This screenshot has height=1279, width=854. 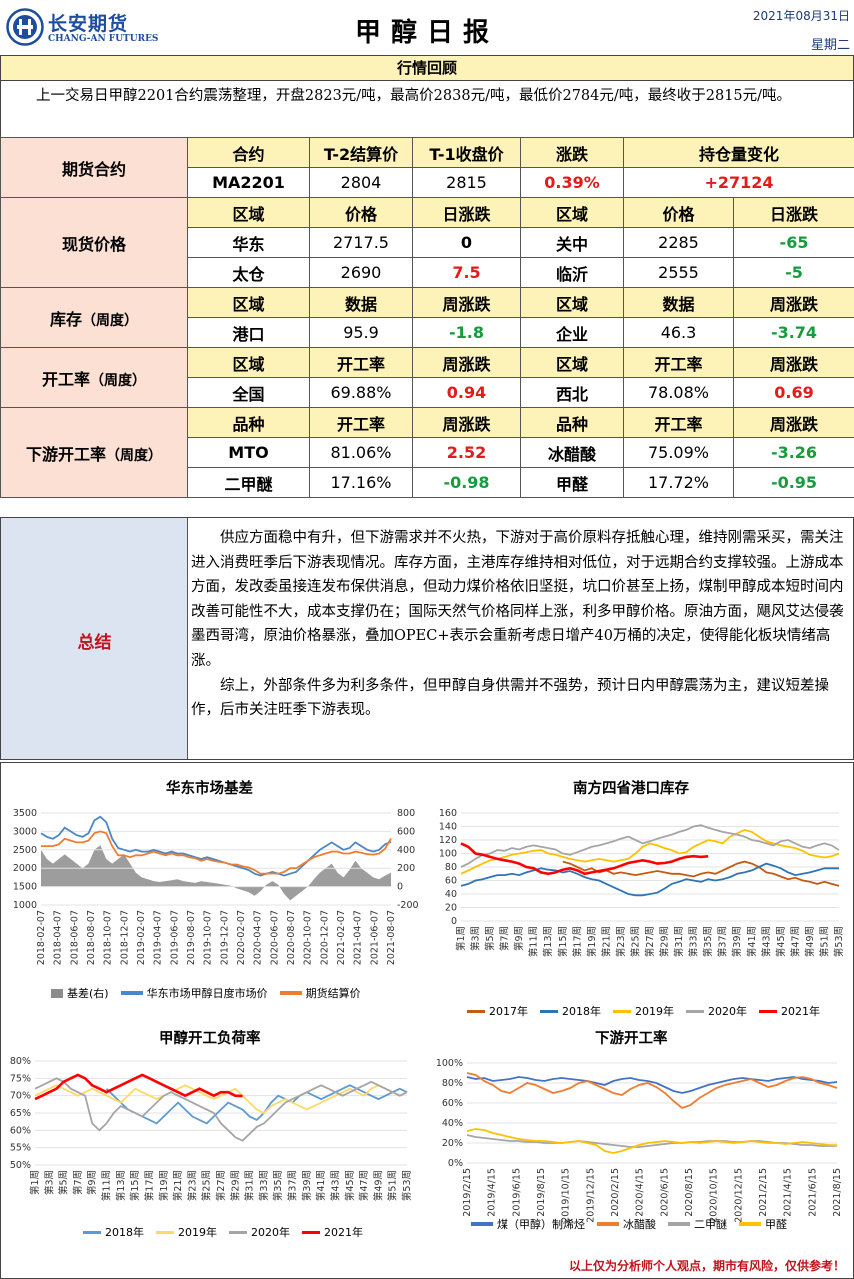 I want to click on legend-item: 期货结算价, so click(x=320, y=993).